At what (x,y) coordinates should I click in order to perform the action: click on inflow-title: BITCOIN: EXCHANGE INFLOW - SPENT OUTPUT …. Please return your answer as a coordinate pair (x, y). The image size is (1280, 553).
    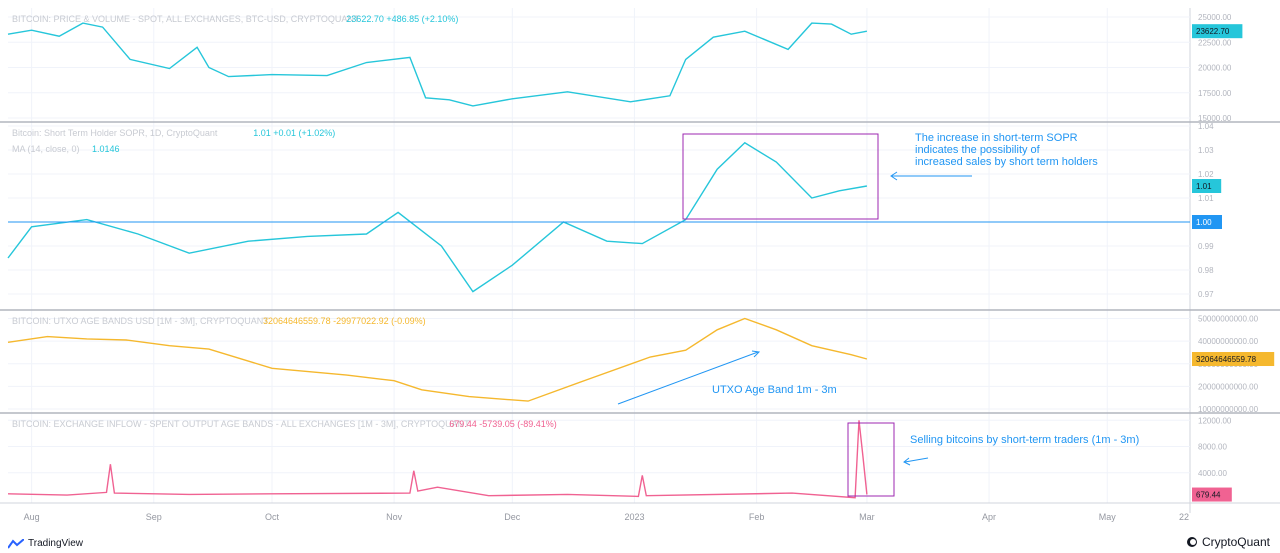
    Looking at the image, I should click on (241, 424).